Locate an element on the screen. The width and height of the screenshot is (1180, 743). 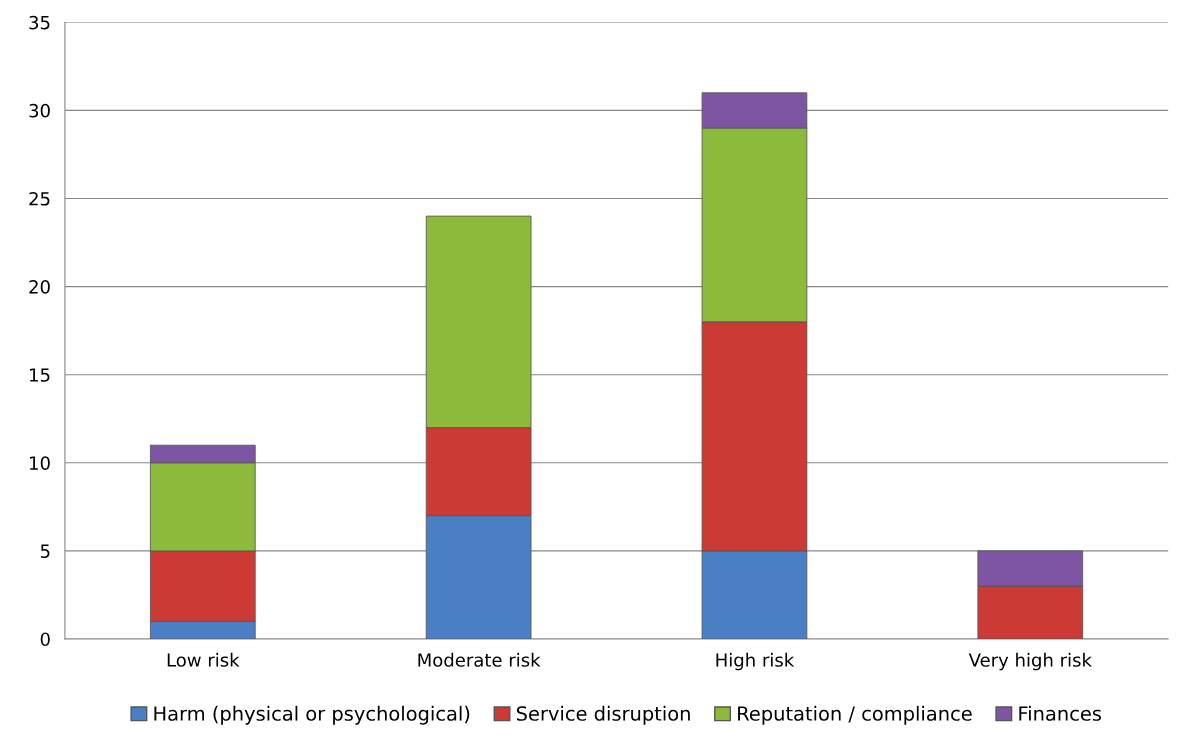
y-tick-label: 35 is located at coordinates (39, 22).